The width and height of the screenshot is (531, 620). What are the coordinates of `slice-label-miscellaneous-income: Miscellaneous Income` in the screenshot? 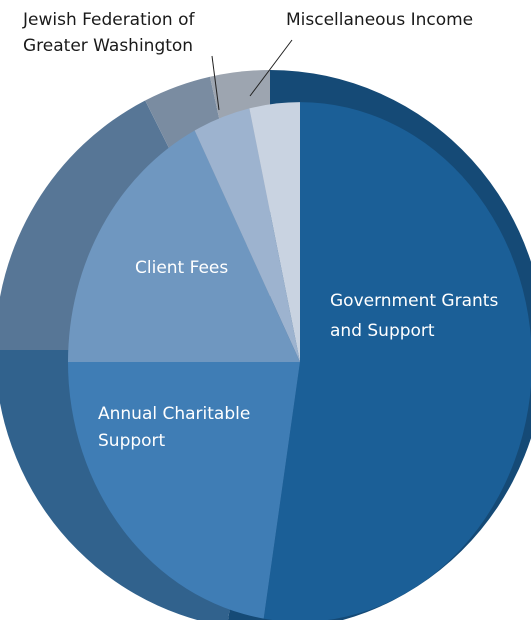 It's located at (379, 20).